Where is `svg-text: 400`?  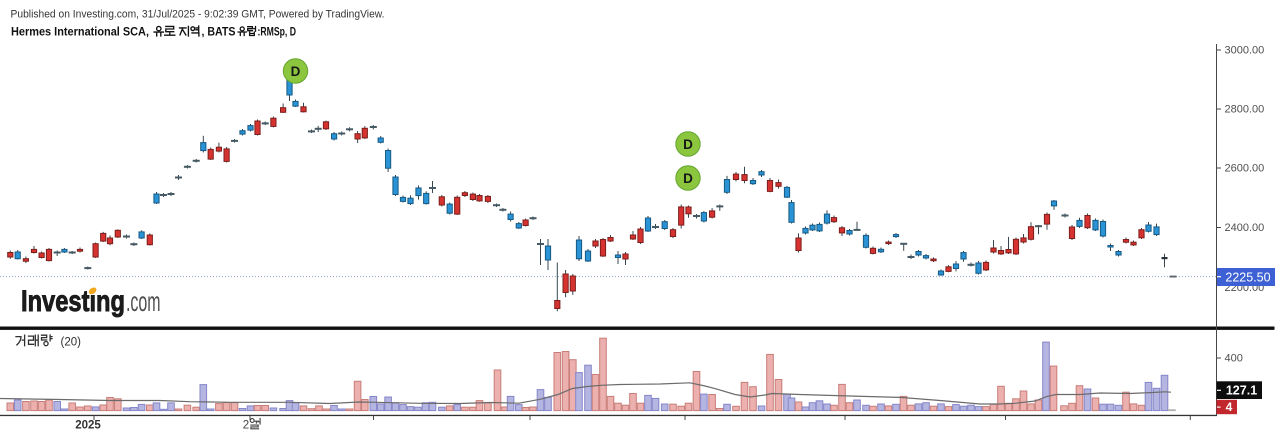
svg-text: 400 is located at coordinates (1234, 359).